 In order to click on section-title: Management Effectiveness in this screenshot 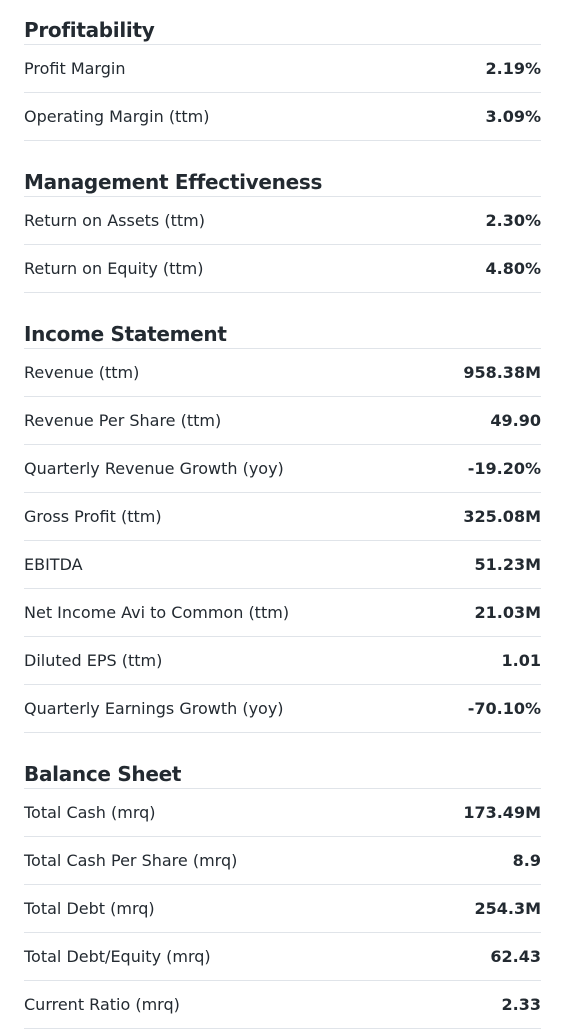, I will do `click(282, 183)`.